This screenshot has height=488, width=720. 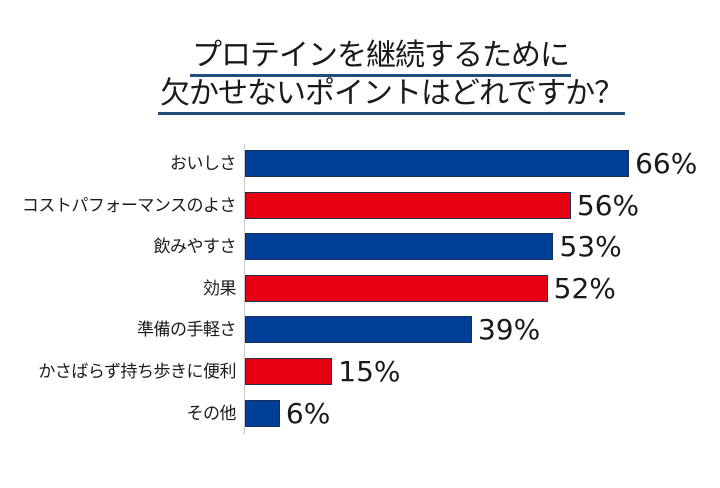 What do you see at coordinates (584, 288) in the screenshot?
I see `value-label: 52%` at bounding box center [584, 288].